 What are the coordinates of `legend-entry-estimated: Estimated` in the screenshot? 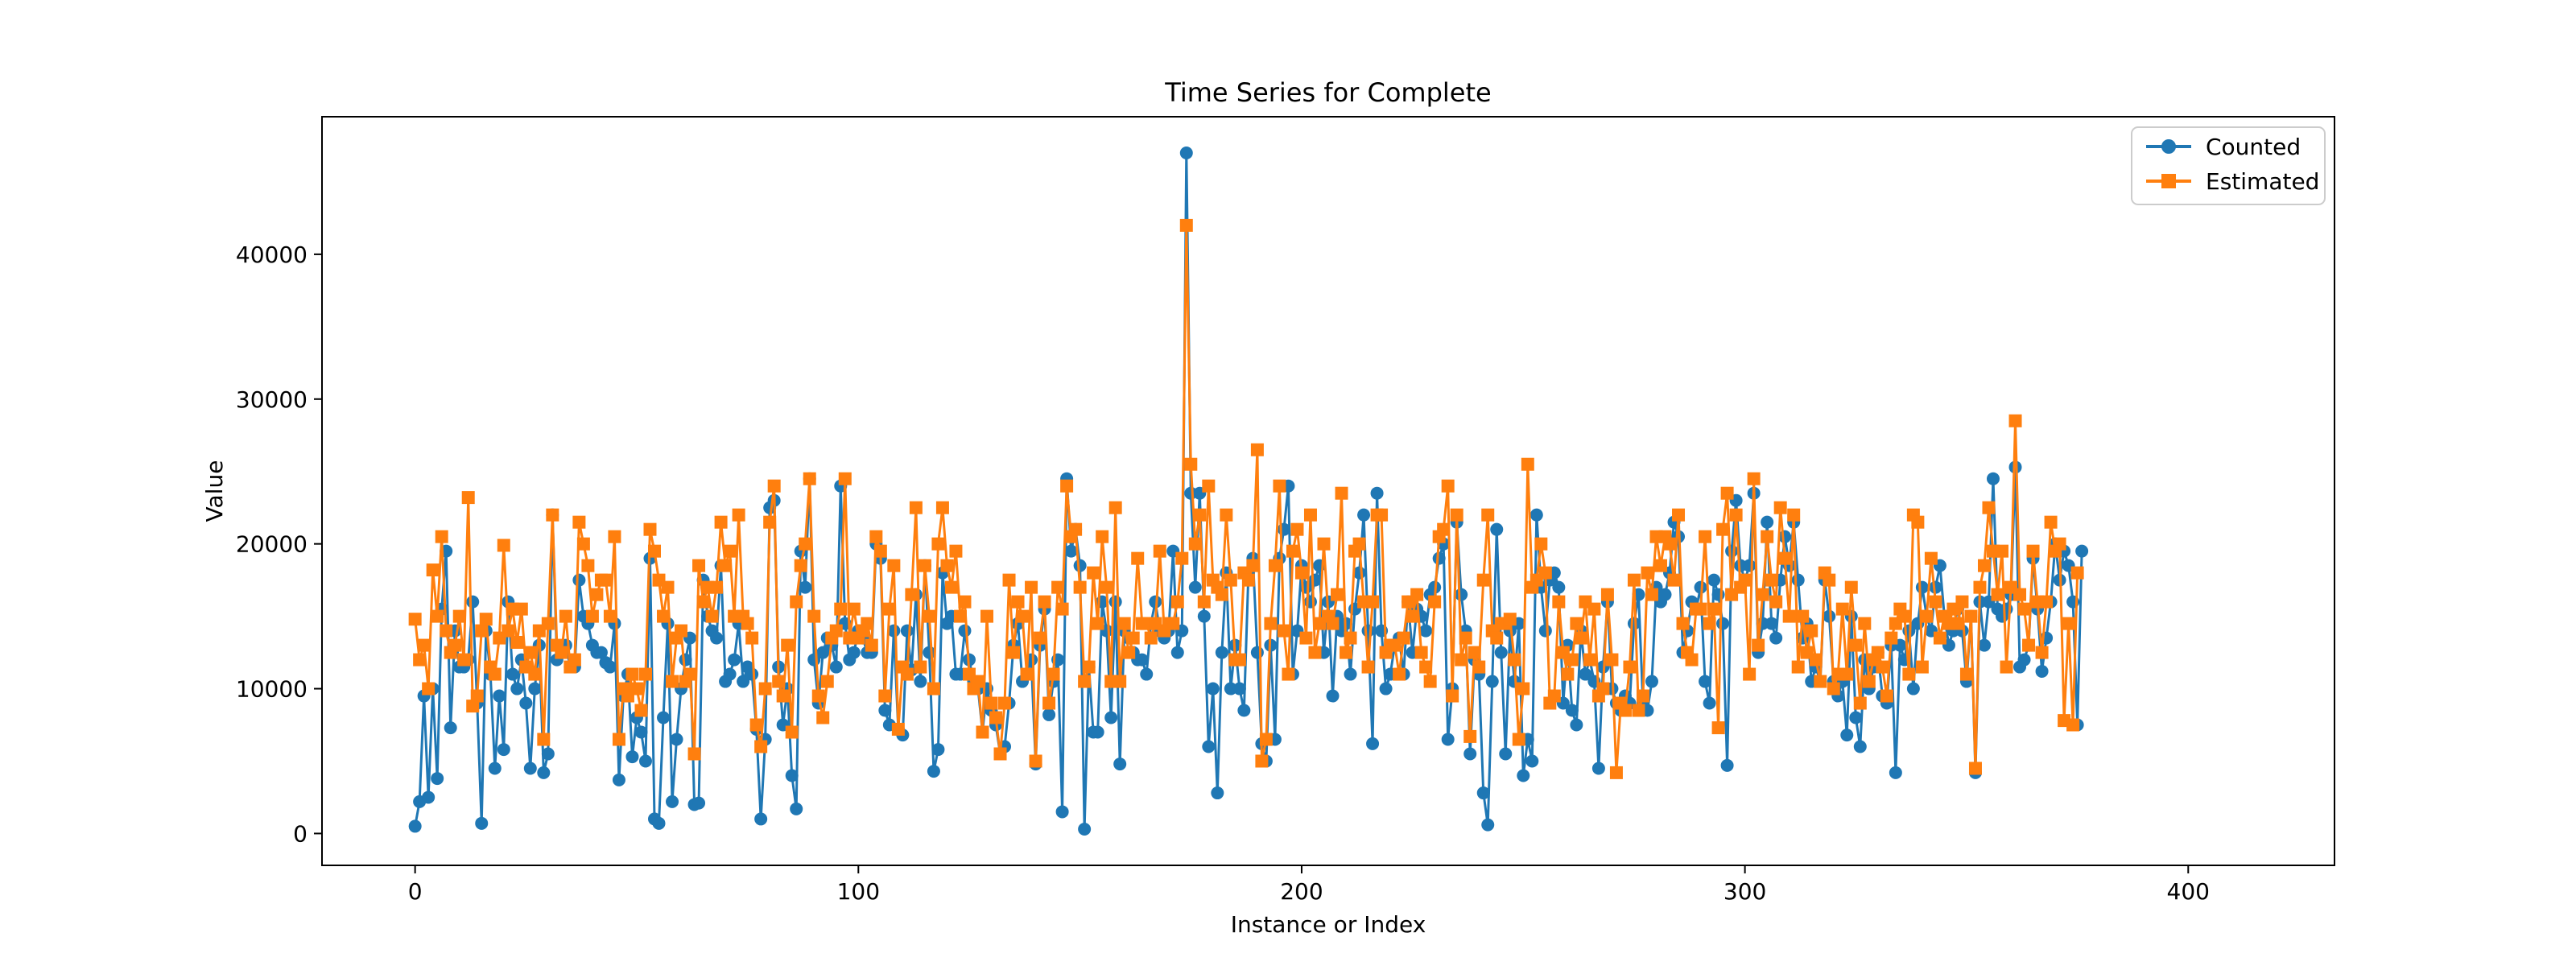 It's located at (2232, 182).